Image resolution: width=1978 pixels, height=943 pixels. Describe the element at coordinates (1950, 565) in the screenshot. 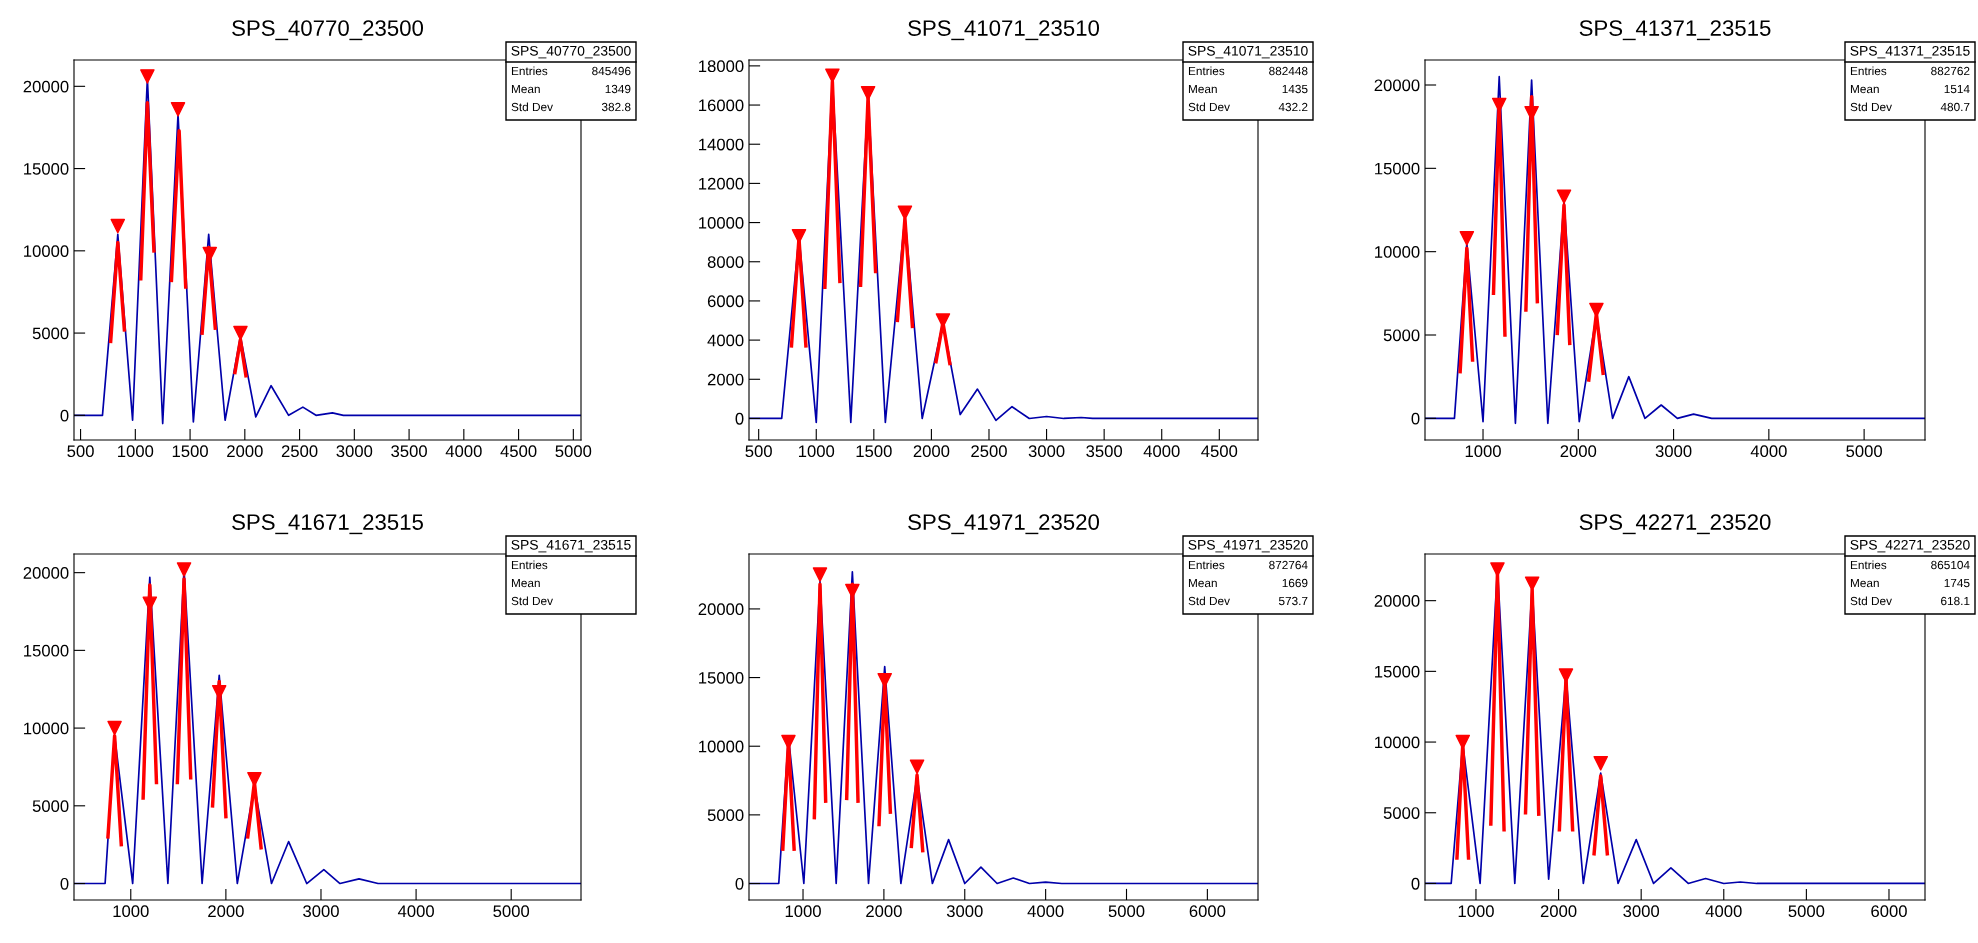

I see `text: 865104` at that location.